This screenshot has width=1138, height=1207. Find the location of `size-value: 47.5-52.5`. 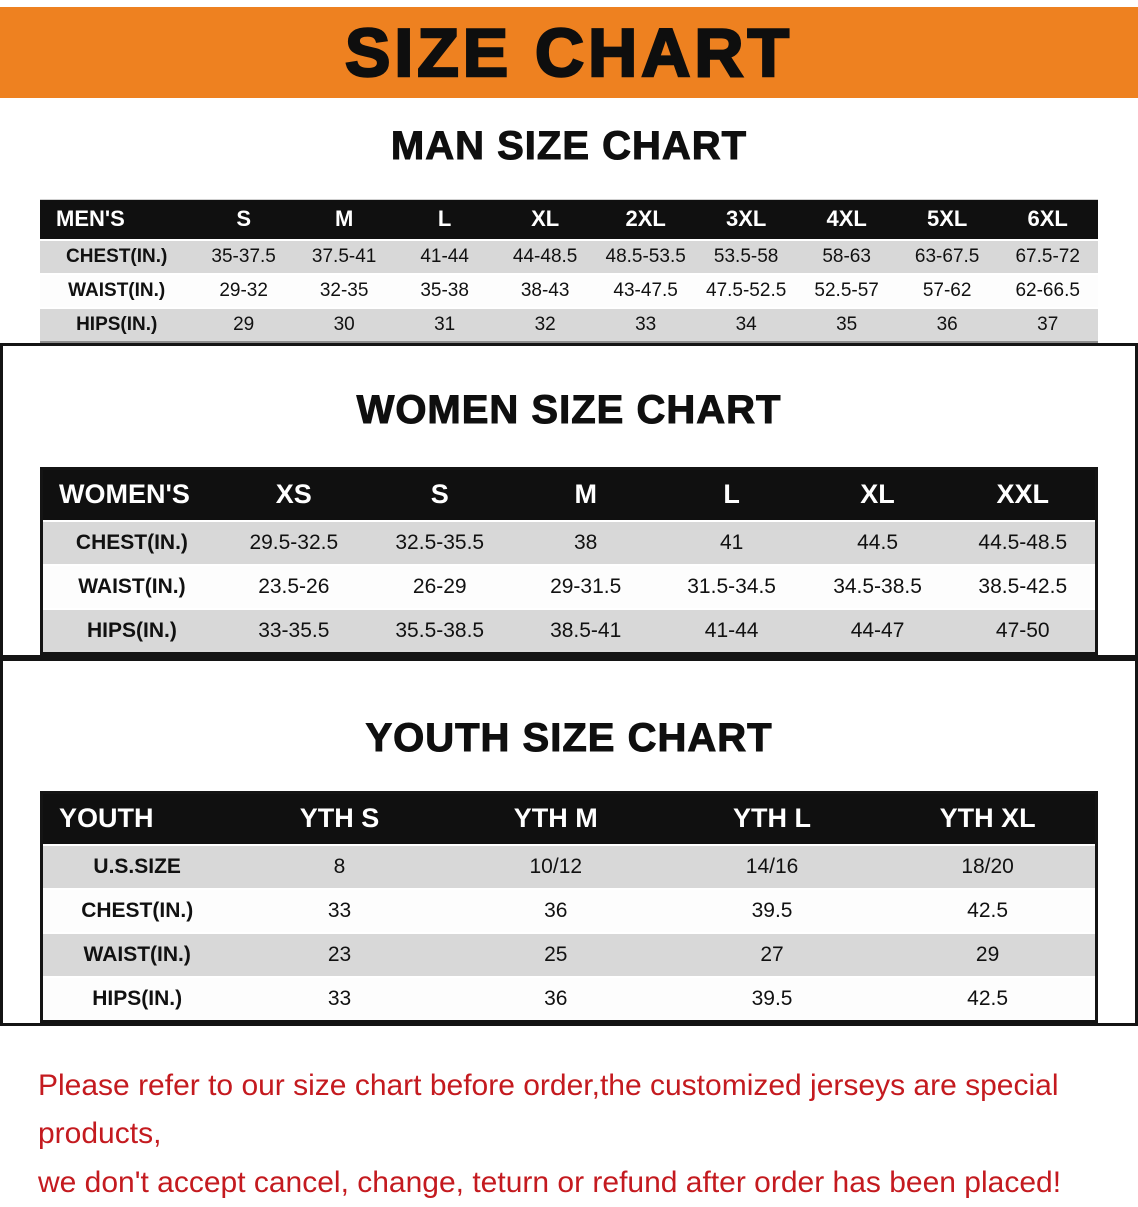

size-value: 47.5-52.5 is located at coordinates (746, 291).